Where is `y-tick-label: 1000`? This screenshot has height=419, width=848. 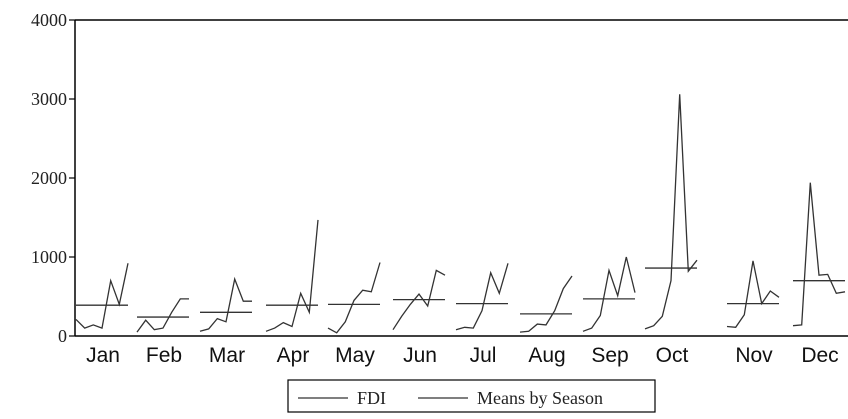 y-tick-label: 1000 is located at coordinates (49, 257).